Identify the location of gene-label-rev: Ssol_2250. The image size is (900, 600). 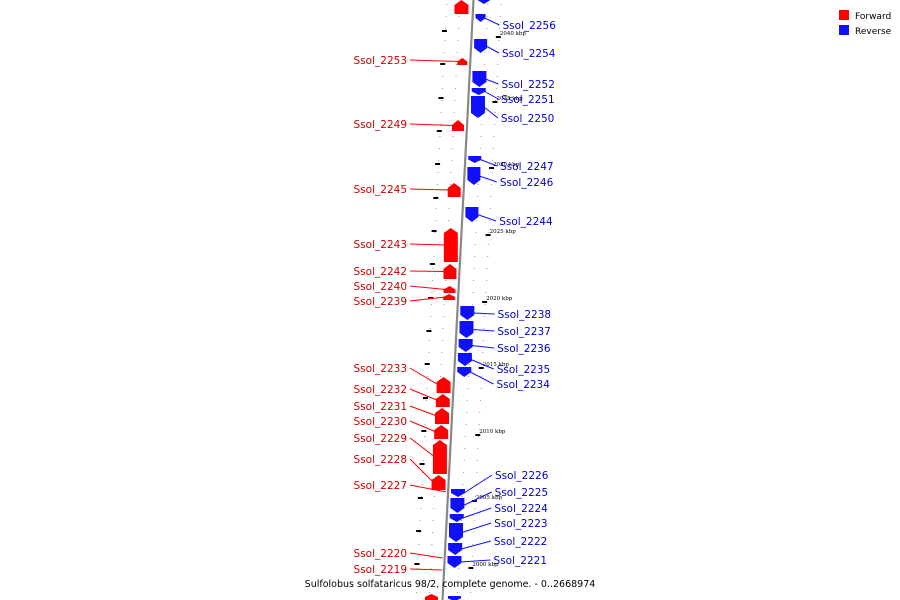
(527, 119).